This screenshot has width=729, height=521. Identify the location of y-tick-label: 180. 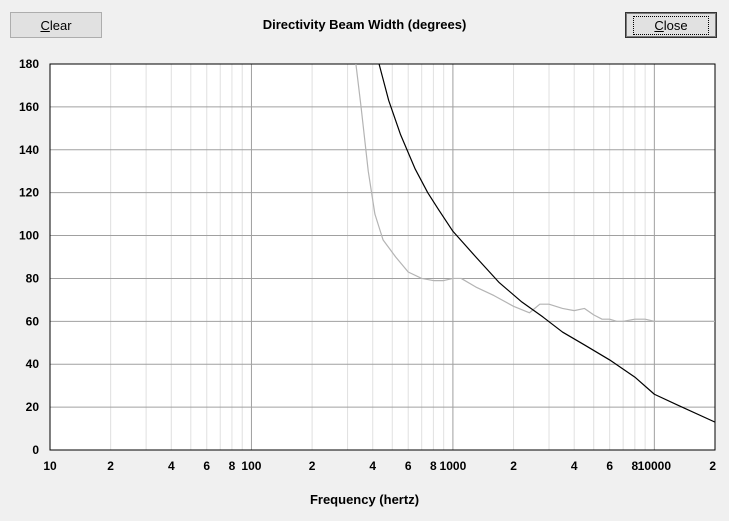
(29, 64).